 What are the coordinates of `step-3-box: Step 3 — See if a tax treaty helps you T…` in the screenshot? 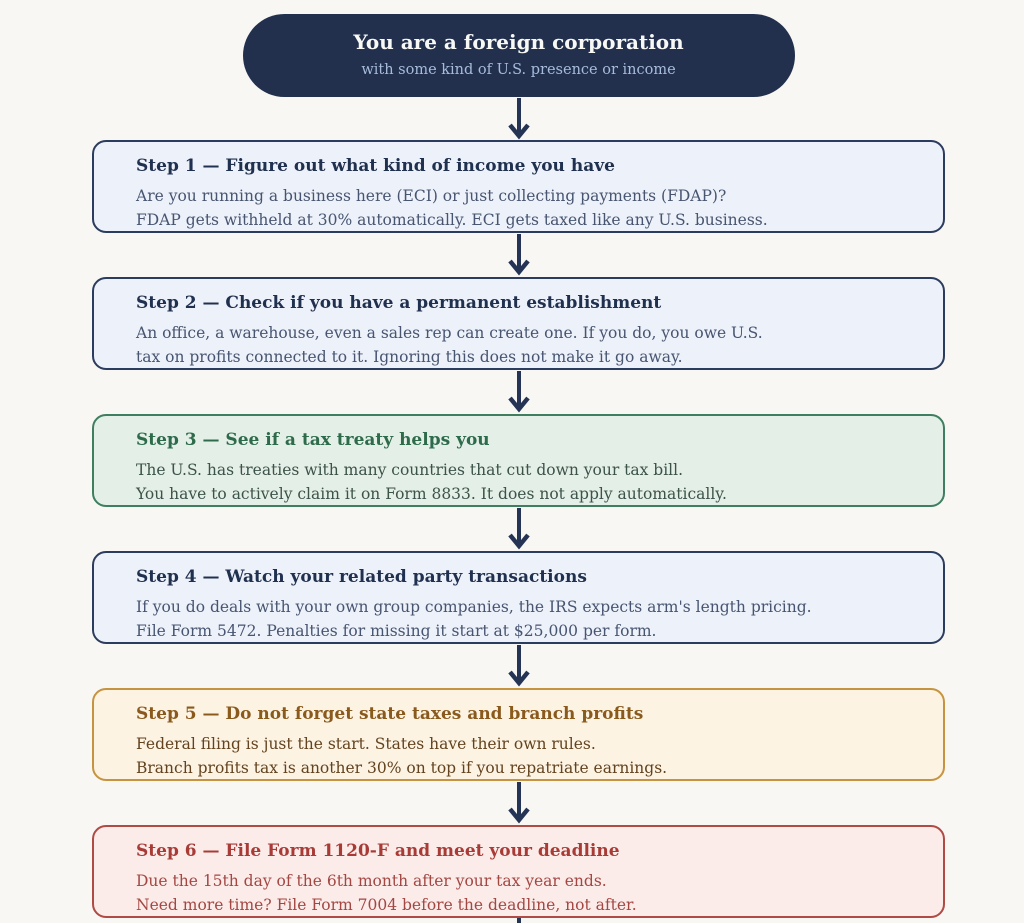 It's located at (518, 460).